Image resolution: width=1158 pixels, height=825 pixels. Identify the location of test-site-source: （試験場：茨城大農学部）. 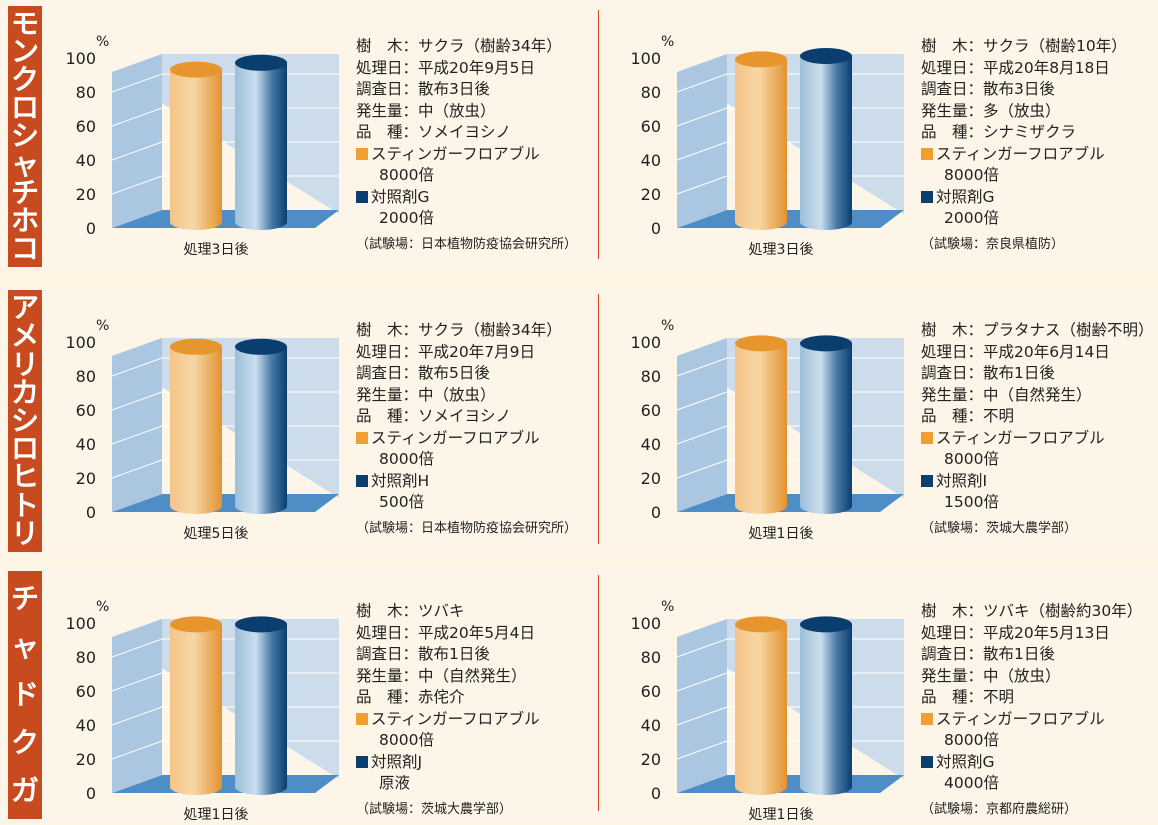
(999, 528).